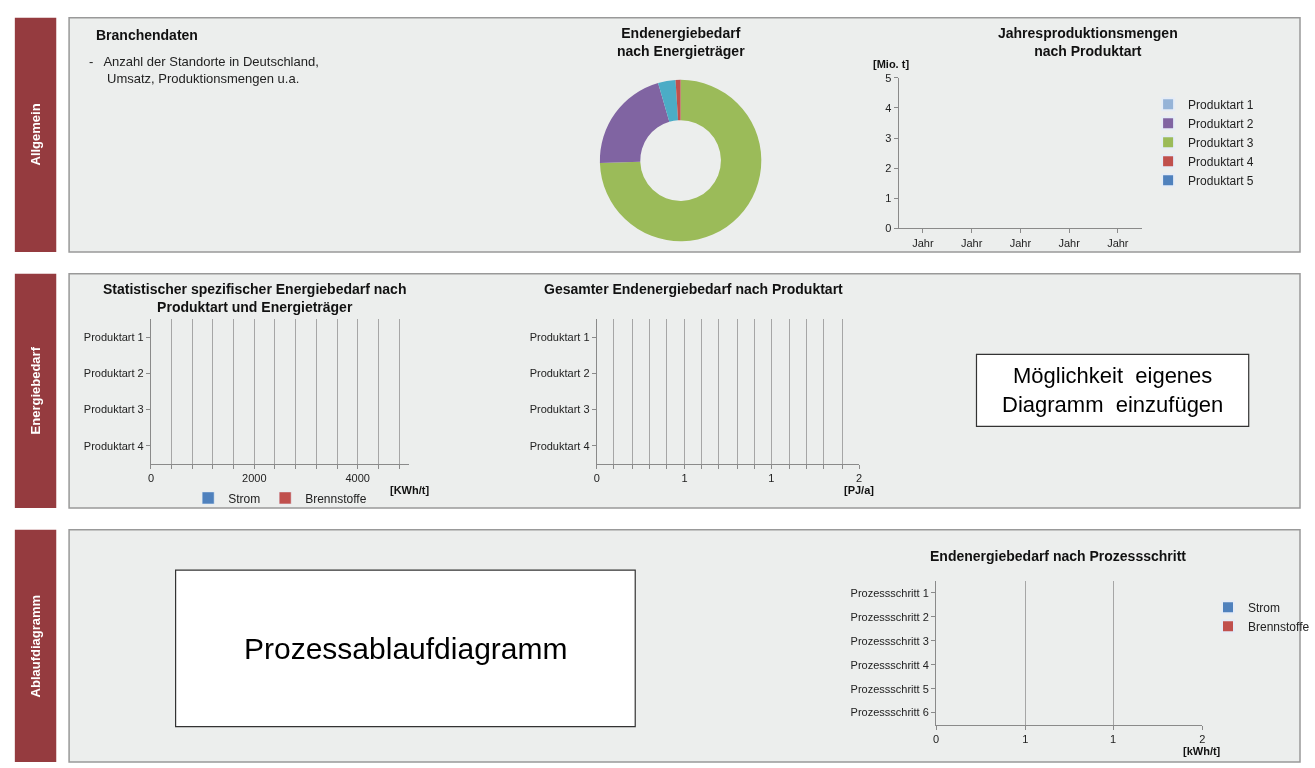 Image resolution: width=1315 pixels, height=768 pixels. Describe the element at coordinates (357, 477) in the screenshot. I see `x-tick-label: 4000` at that location.